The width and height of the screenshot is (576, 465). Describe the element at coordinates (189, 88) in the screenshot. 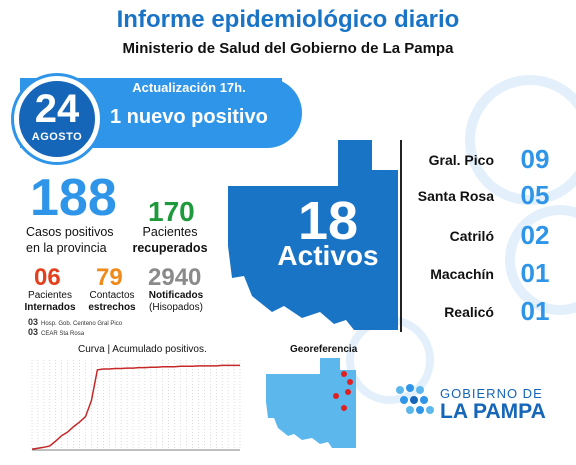

I see `update-time-label: Actualización 17h.` at that location.